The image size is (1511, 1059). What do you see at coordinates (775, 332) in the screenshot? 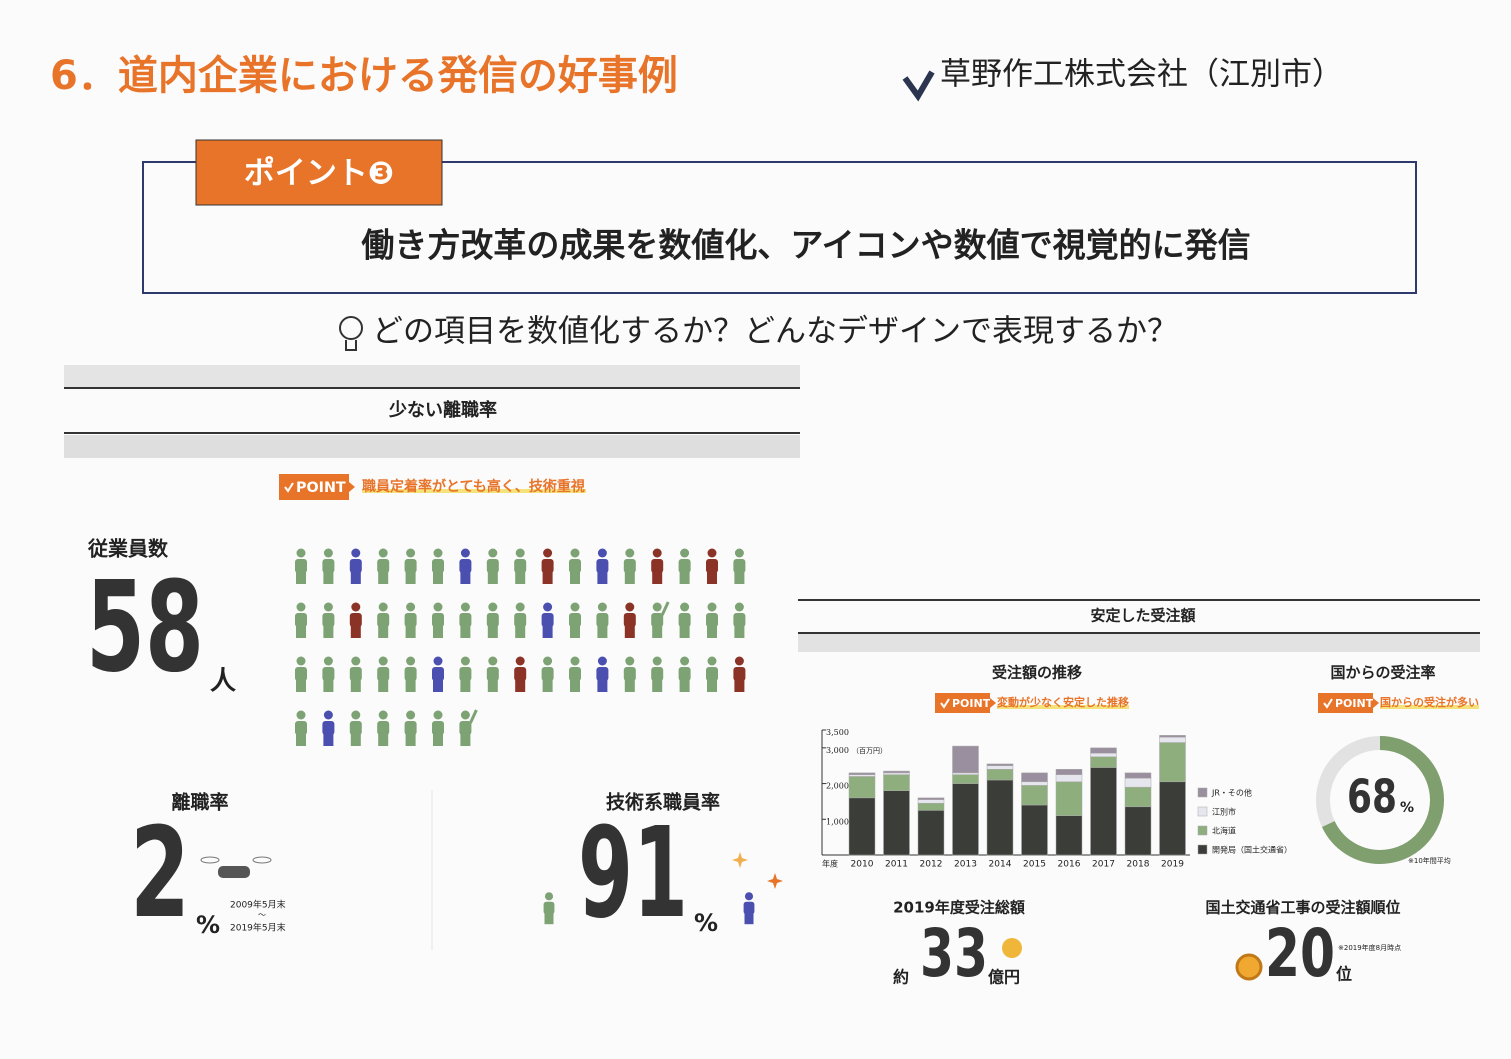
I see `question: どの項目を数値化するか？どんなデザインで表現するか？` at bounding box center [775, 332].